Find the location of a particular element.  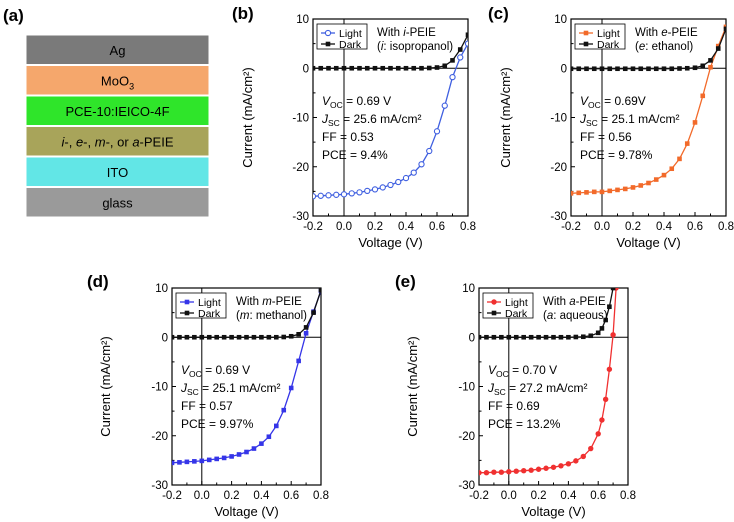

x-tick-label-b-5: 0.8 is located at coordinates (468, 227).